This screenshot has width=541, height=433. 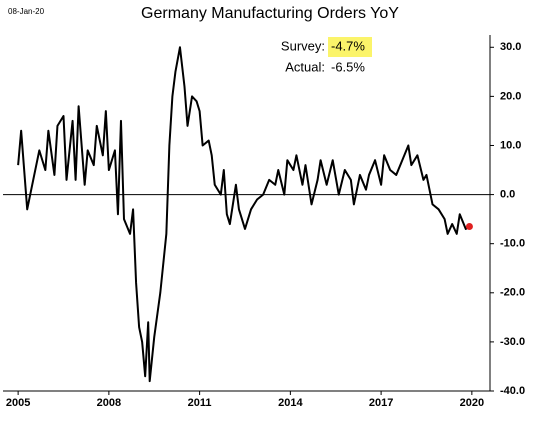 I want to click on y-tick-label: -30.0, so click(x=512, y=342).